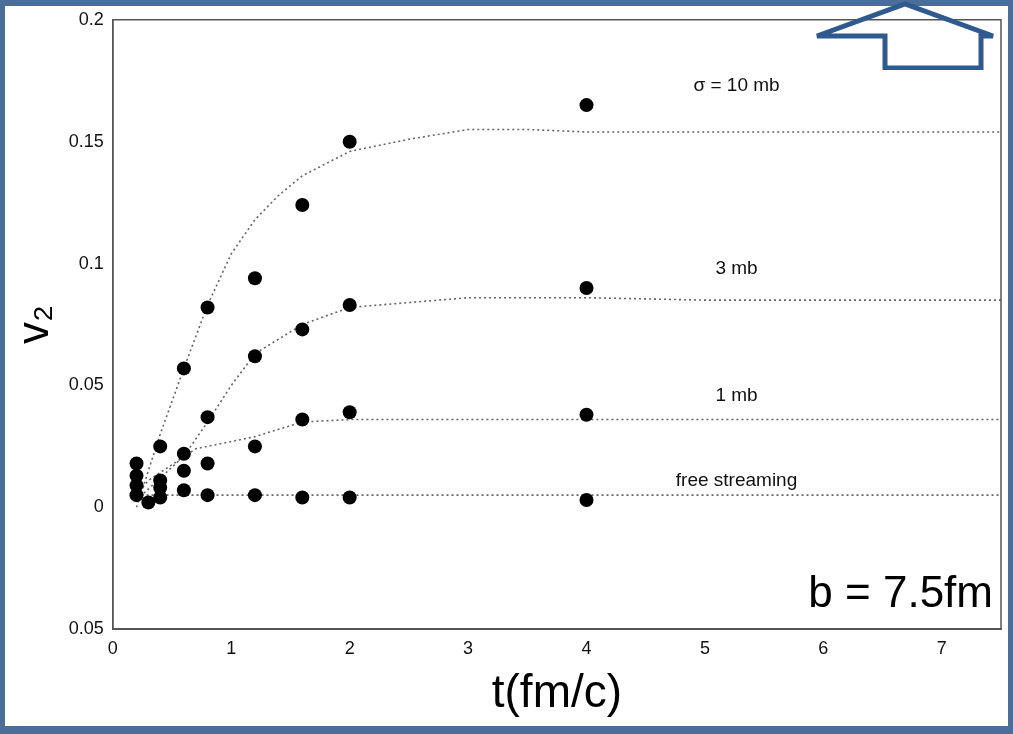 The image size is (1013, 734). What do you see at coordinates (941, 647) in the screenshot?
I see `x-tick-label: 7` at bounding box center [941, 647].